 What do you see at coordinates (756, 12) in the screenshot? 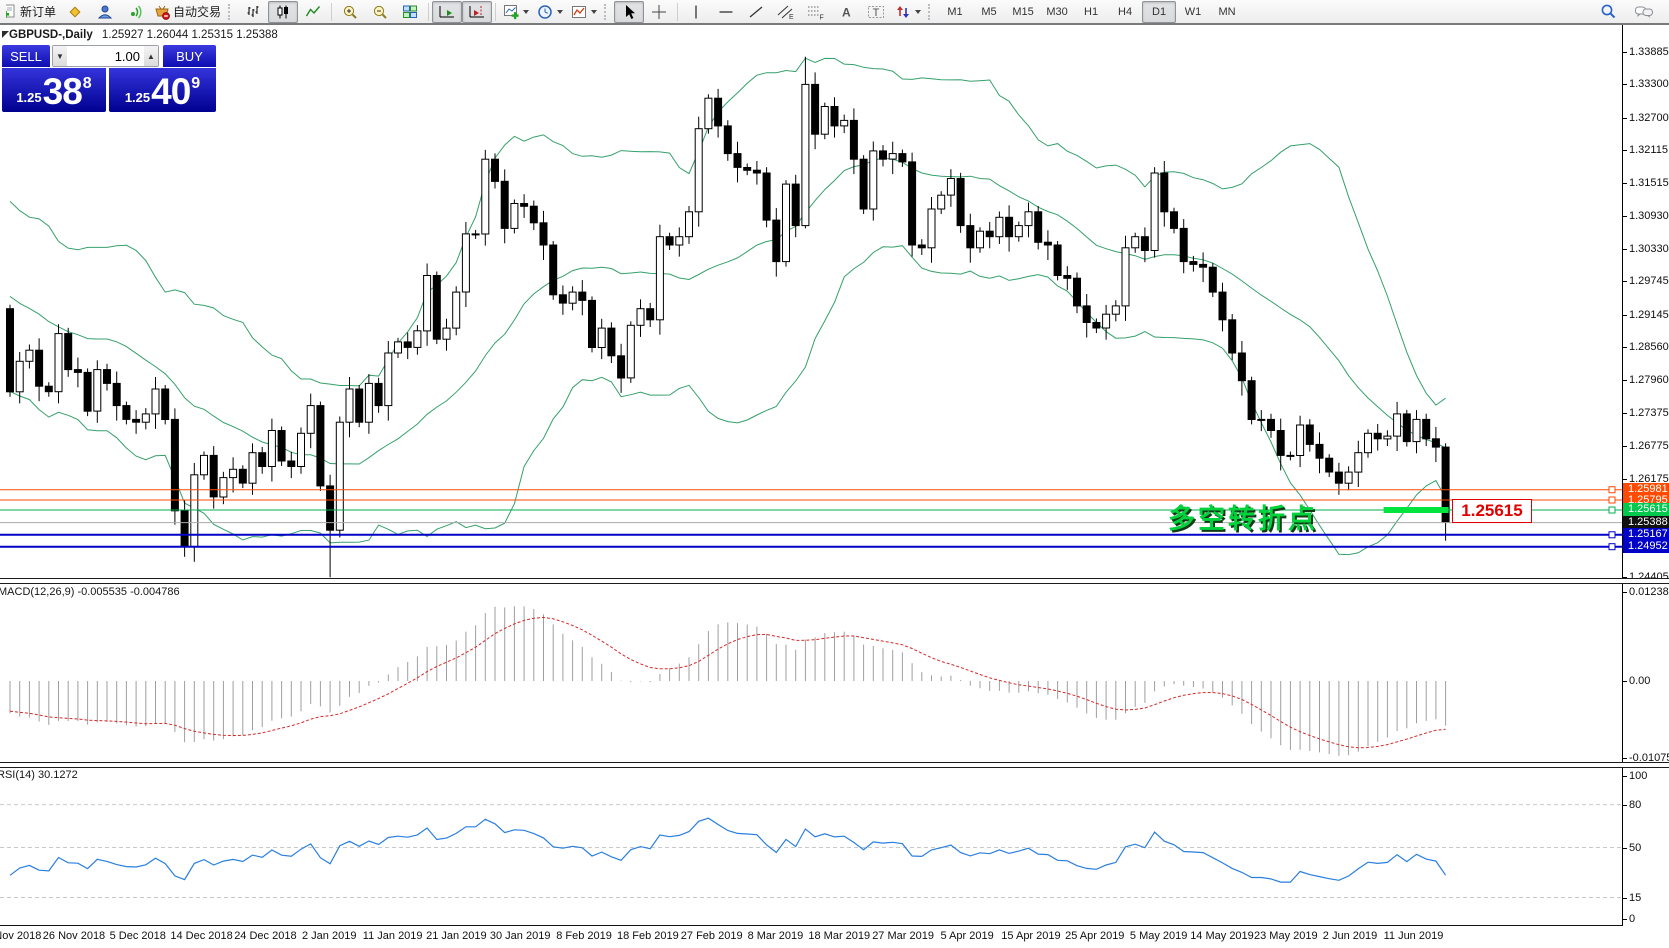
I see `trendline-button` at bounding box center [756, 12].